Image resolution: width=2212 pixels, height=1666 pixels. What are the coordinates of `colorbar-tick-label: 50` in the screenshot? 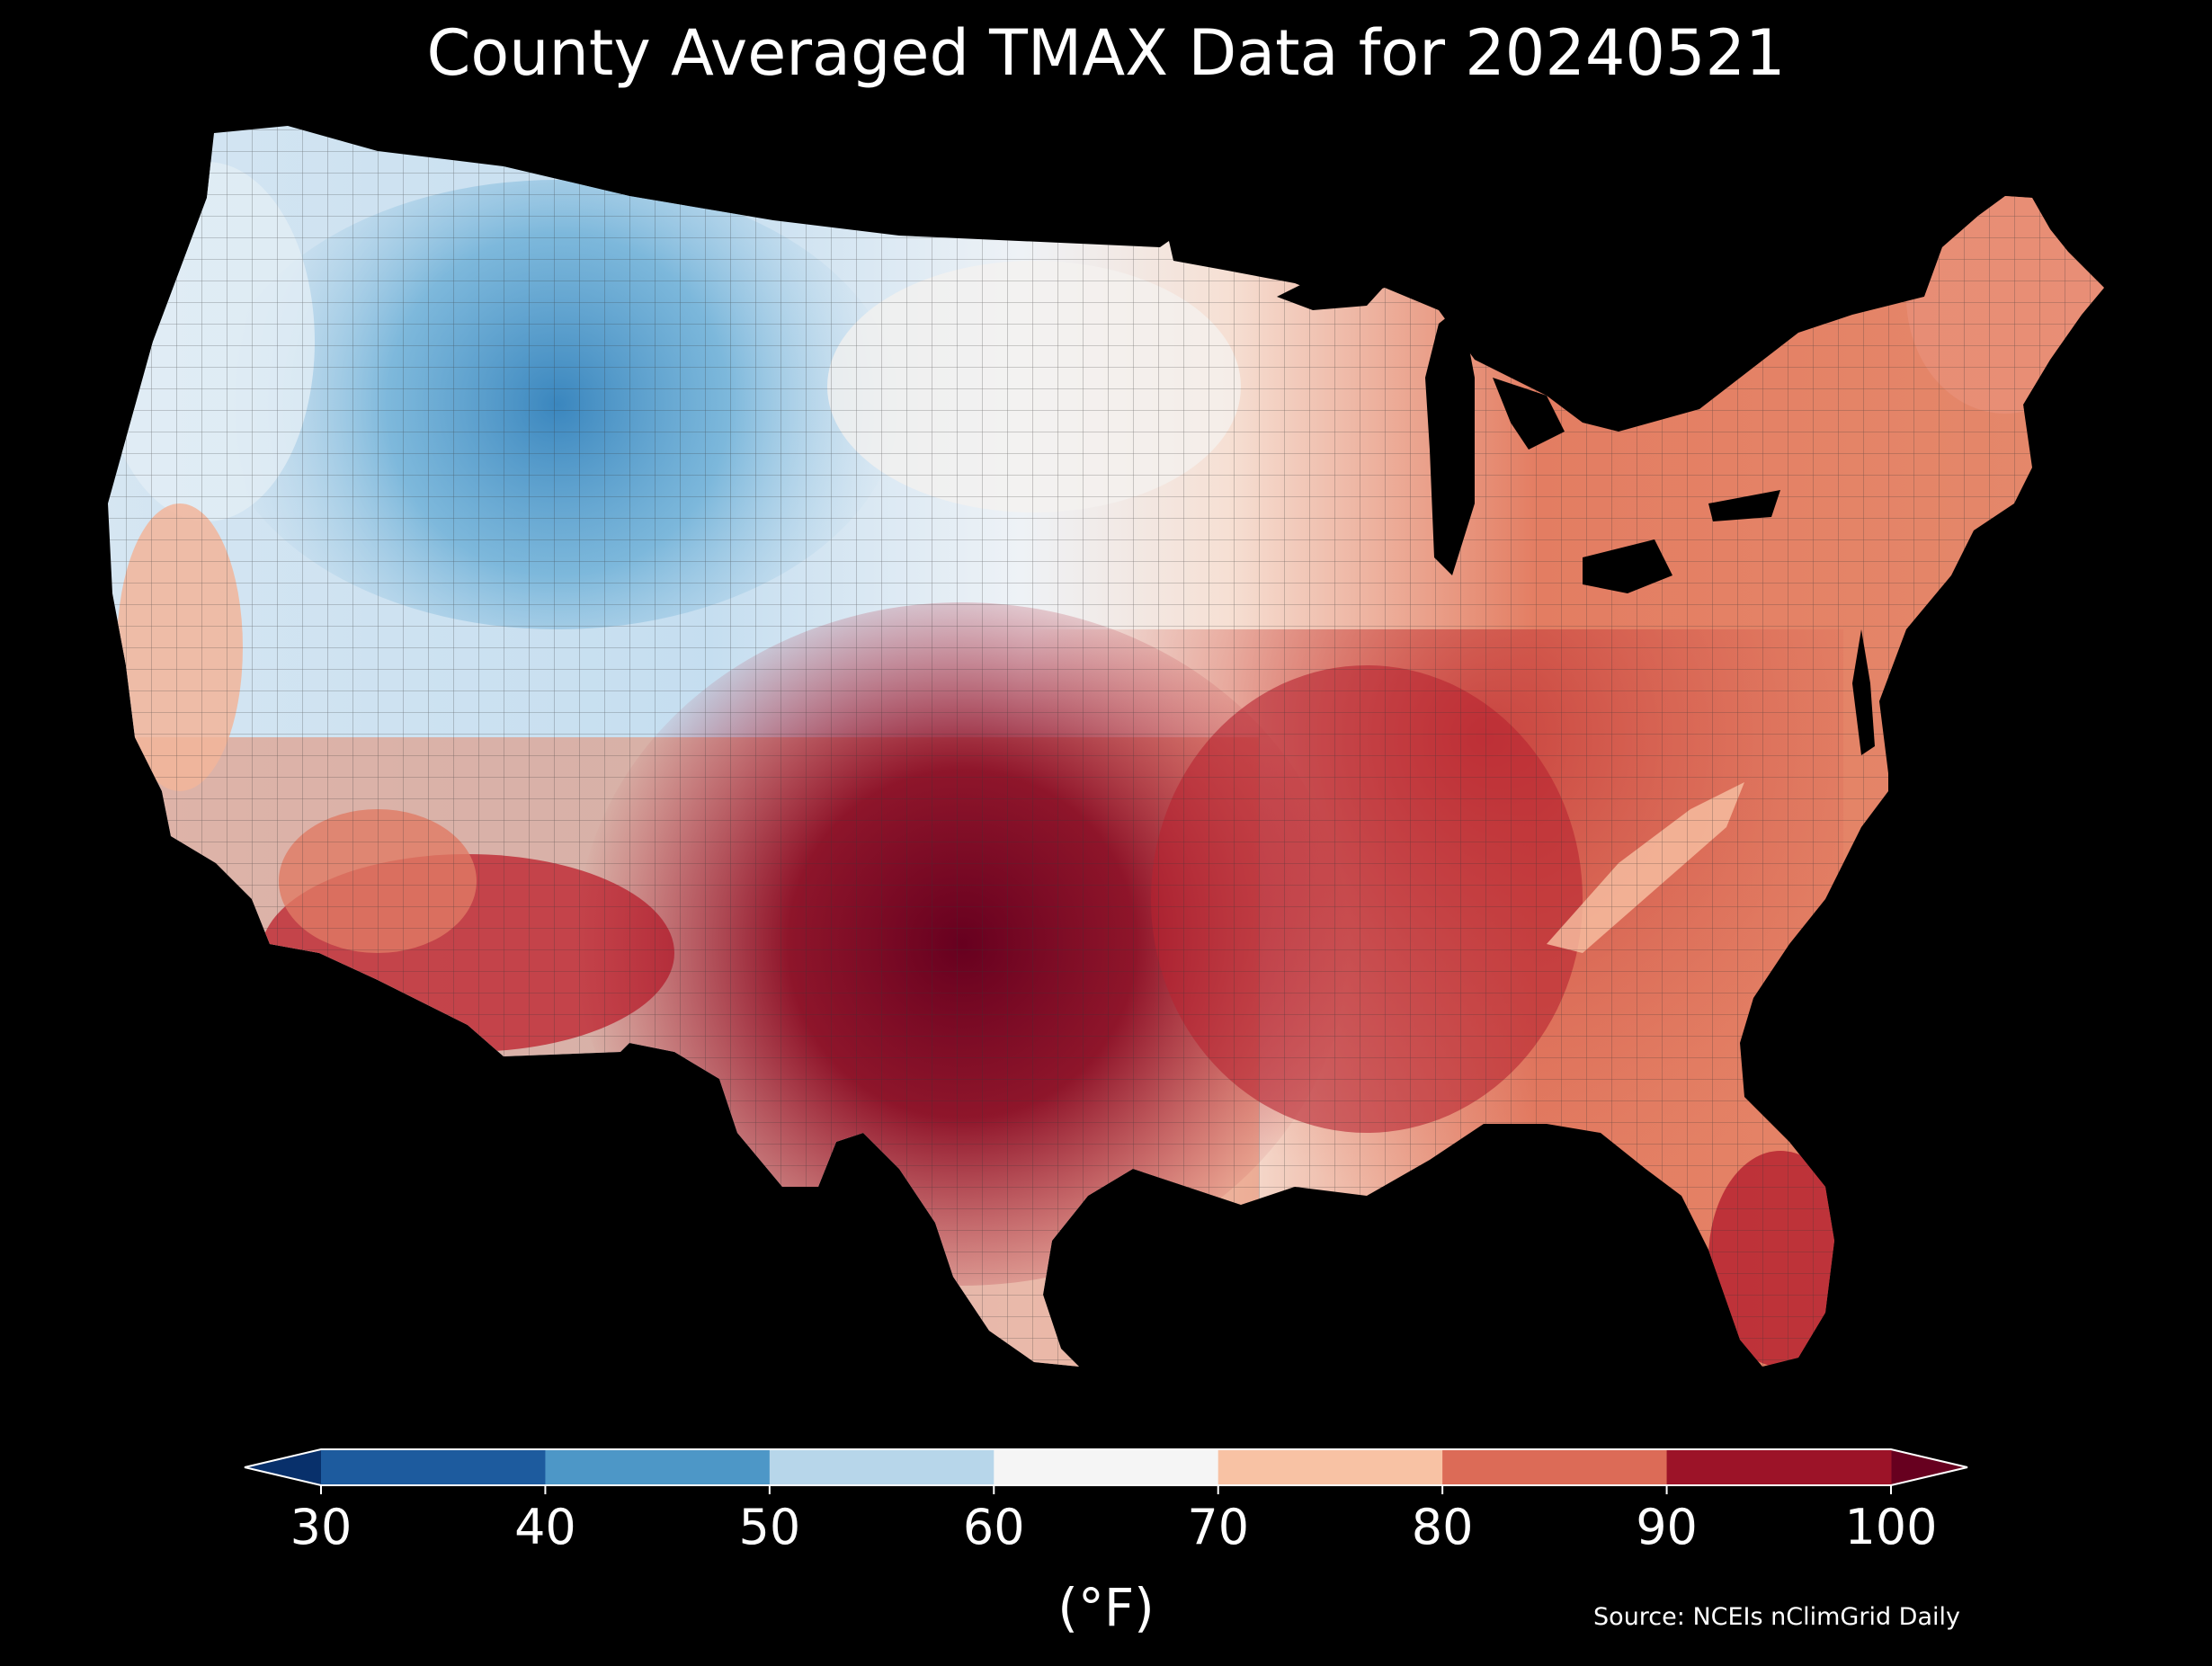 It's located at (769, 1527).